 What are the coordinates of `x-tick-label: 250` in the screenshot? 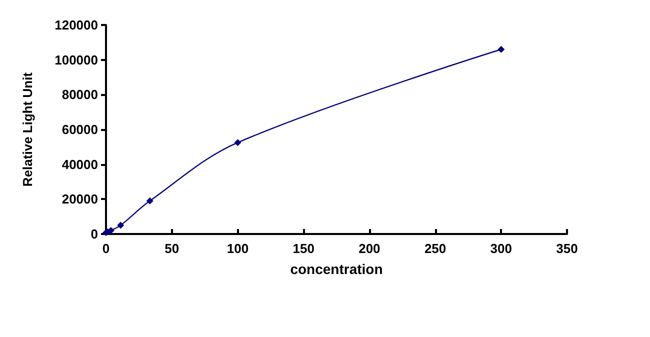 It's located at (435, 248).